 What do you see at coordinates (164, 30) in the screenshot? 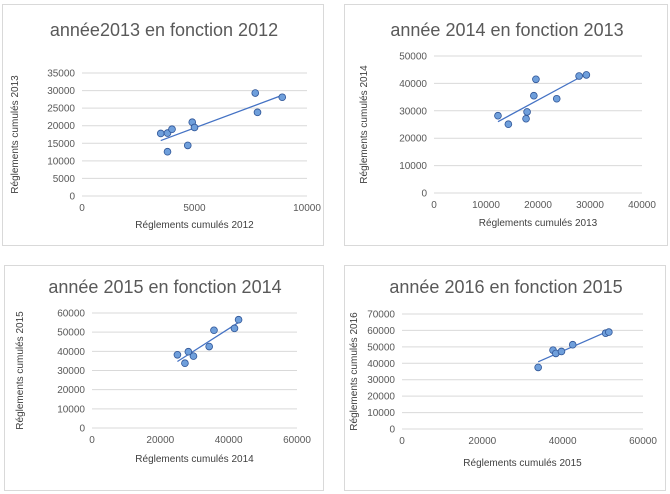
I see `chart-title: année2013 en fonction 2012` at bounding box center [164, 30].